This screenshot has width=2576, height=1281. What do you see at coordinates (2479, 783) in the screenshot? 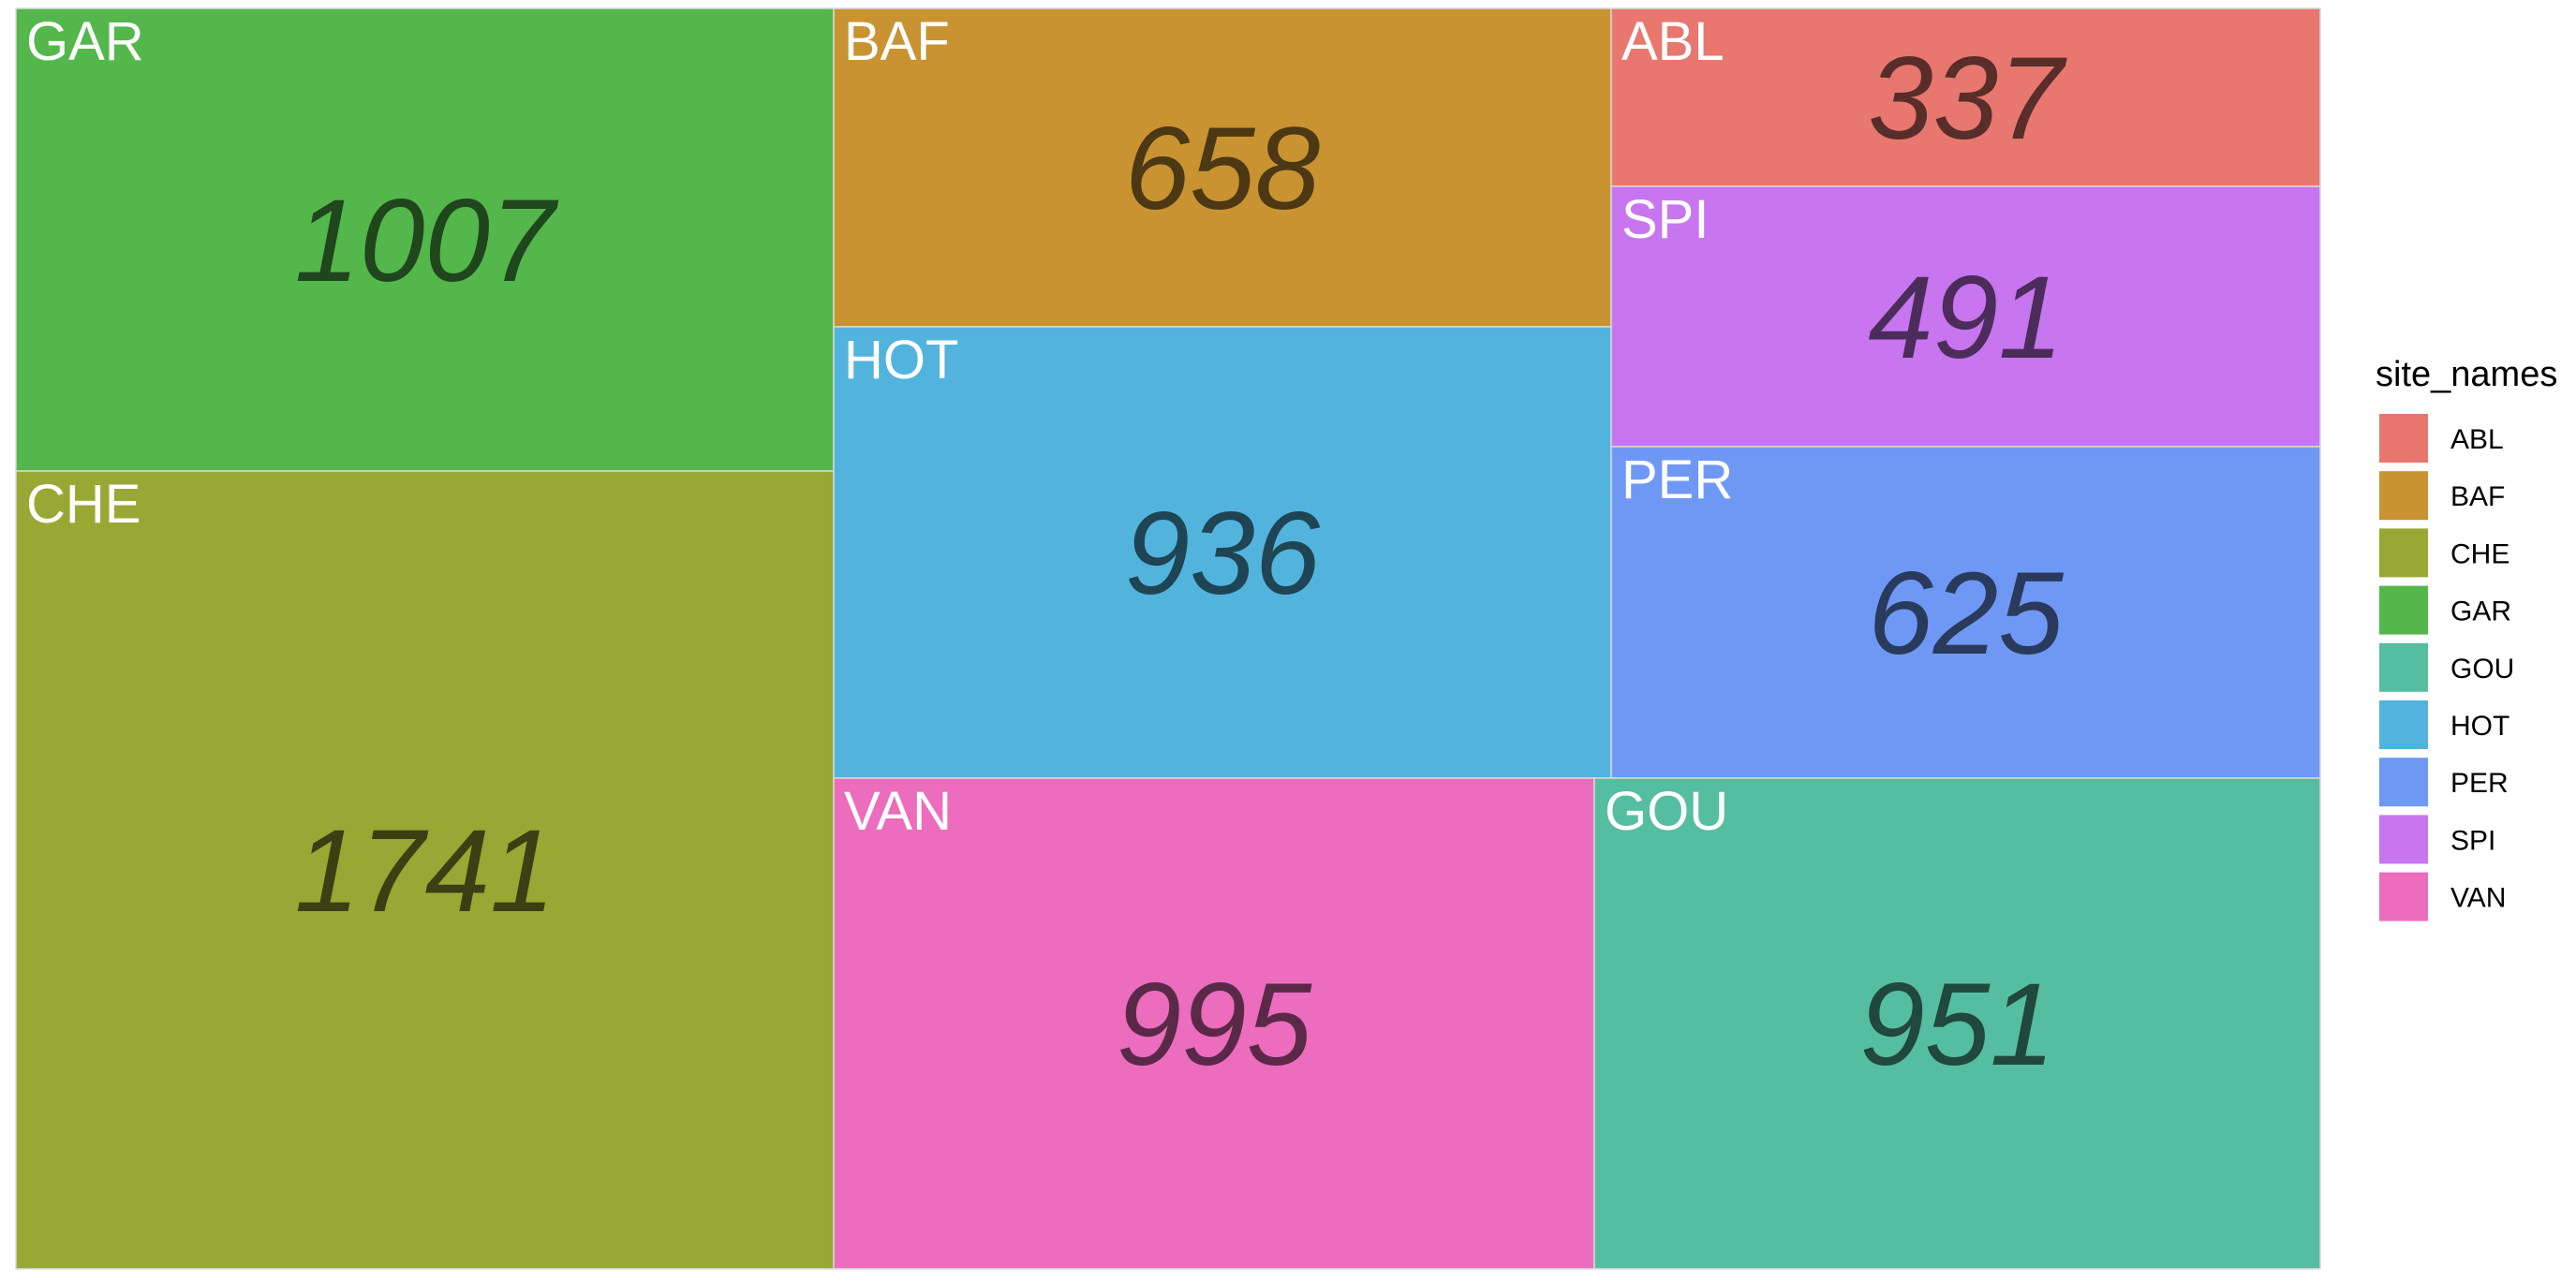
I see `legend-label-per: PER` at bounding box center [2479, 783].